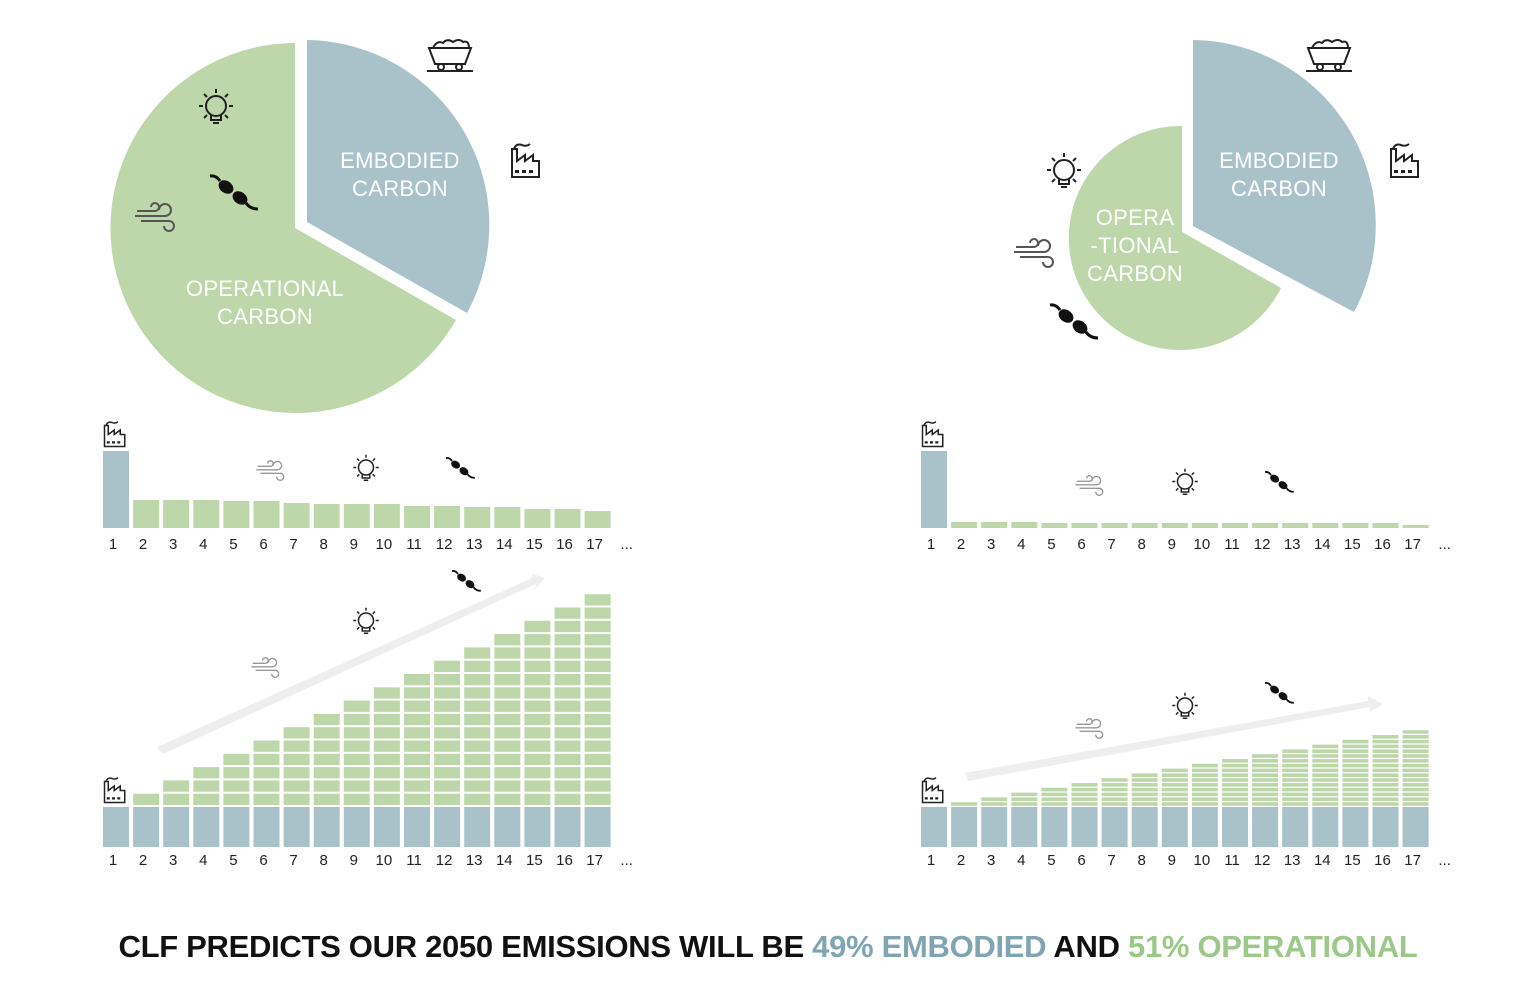 The image size is (1536, 987). I want to click on x-tick-label: 6, so click(263, 860).